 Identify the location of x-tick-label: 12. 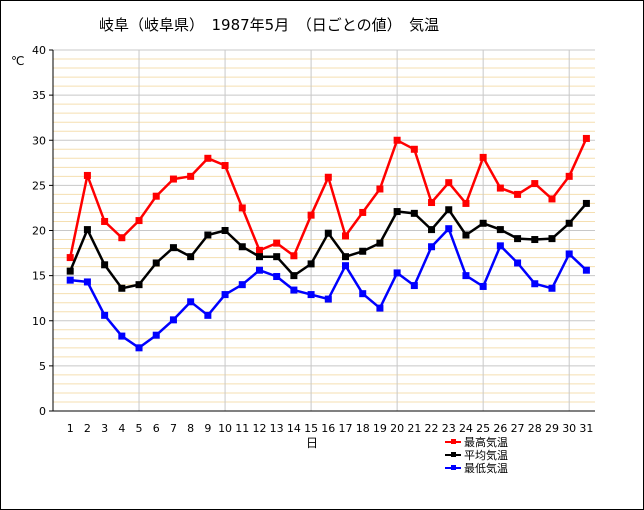
(259, 428).